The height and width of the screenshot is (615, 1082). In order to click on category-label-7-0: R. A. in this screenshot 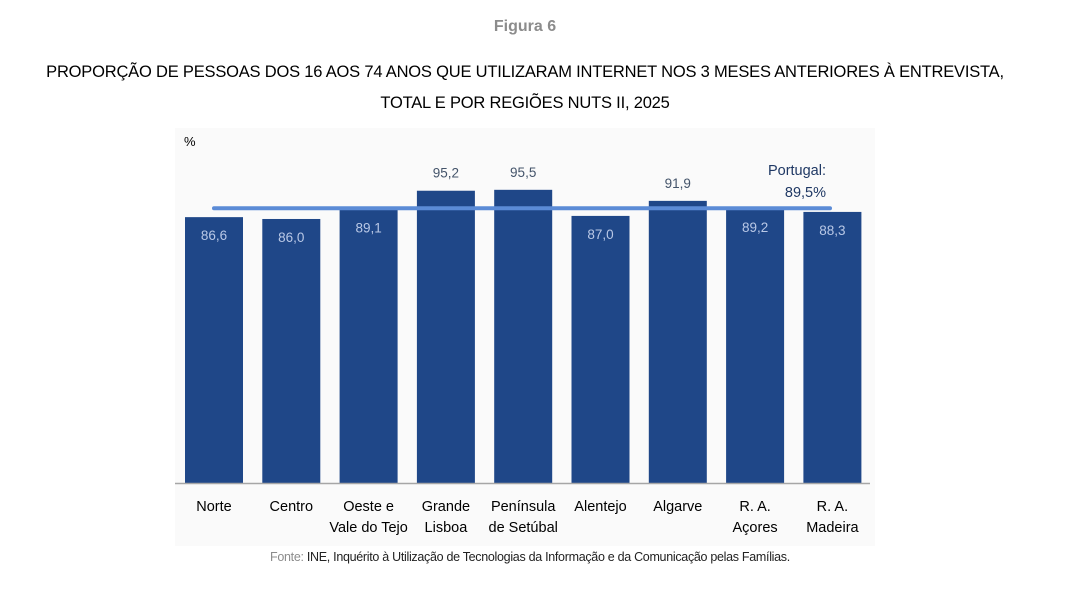, I will do `click(754, 507)`.